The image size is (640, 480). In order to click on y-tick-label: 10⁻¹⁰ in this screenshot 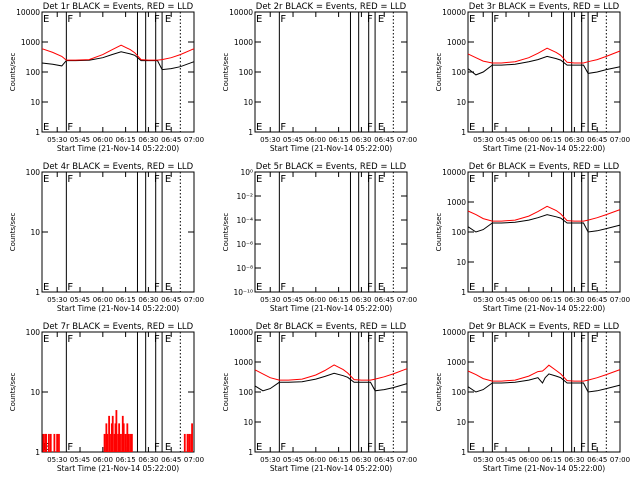, I will do `click(243, 292)`.